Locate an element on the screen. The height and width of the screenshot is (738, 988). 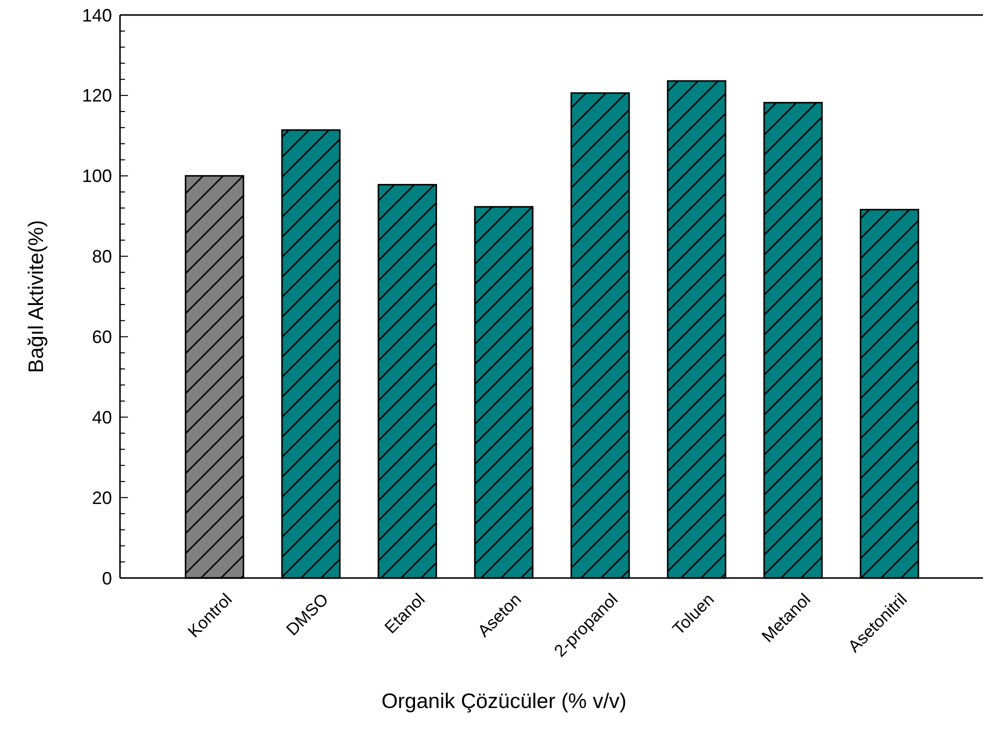
y-axis-title: Bağıl Aktivite(%) is located at coordinates (36, 296).